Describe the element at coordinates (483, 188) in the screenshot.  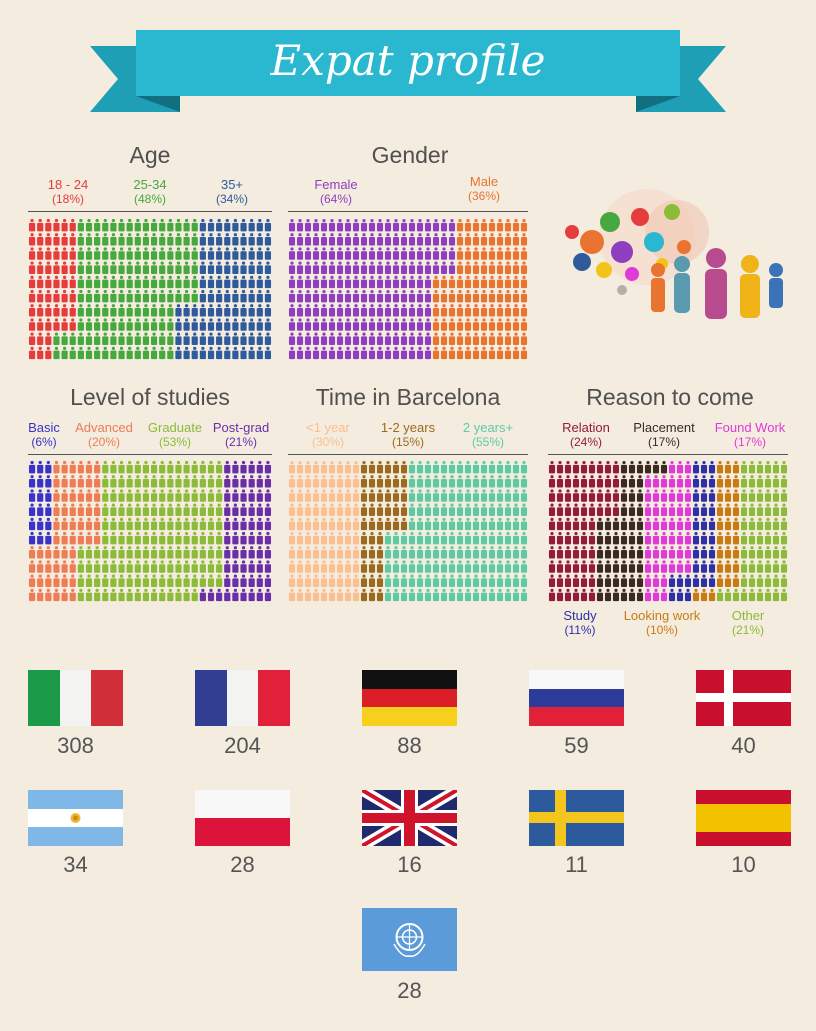
I see `gender-label-1: Male (36%)` at that location.